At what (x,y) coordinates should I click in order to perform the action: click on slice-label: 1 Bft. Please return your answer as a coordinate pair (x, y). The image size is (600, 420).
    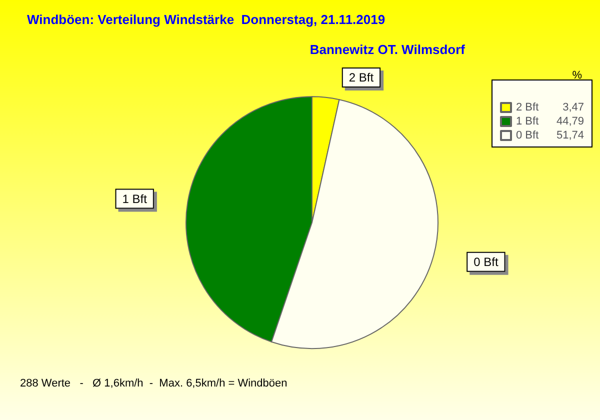
    Looking at the image, I should click on (135, 199).